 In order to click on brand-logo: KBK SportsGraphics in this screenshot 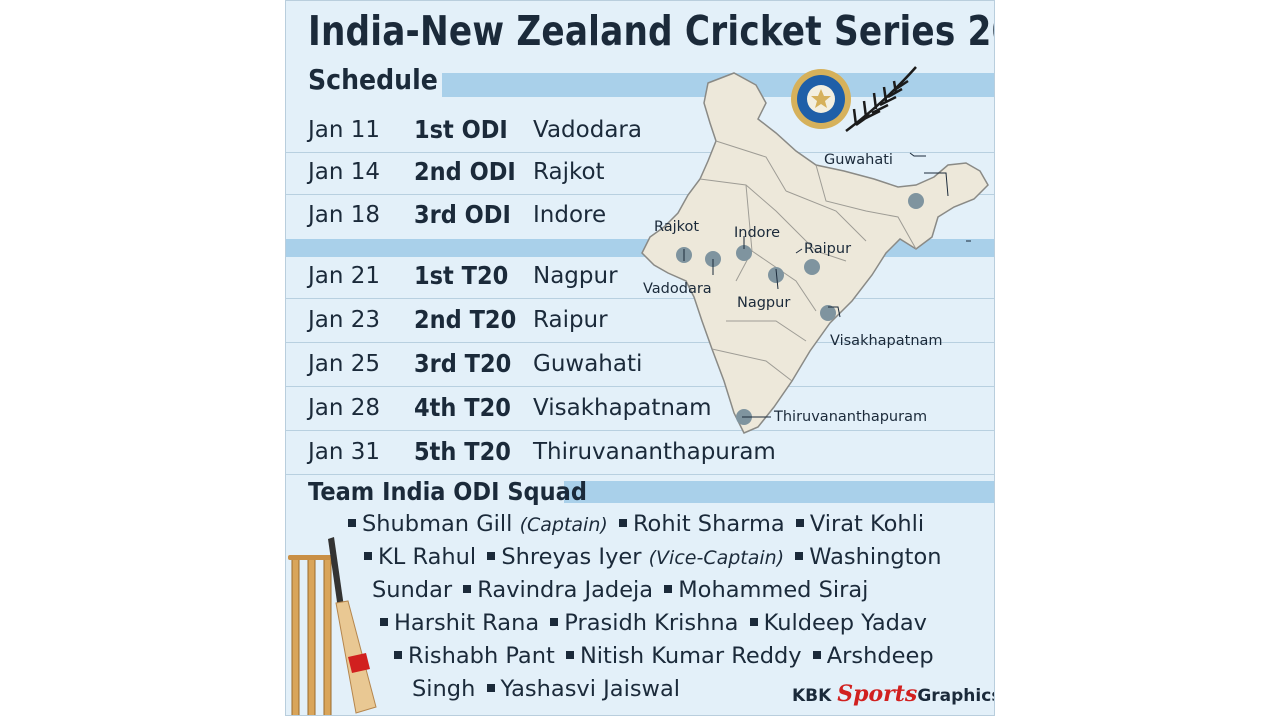, I will do `click(893, 694)`.